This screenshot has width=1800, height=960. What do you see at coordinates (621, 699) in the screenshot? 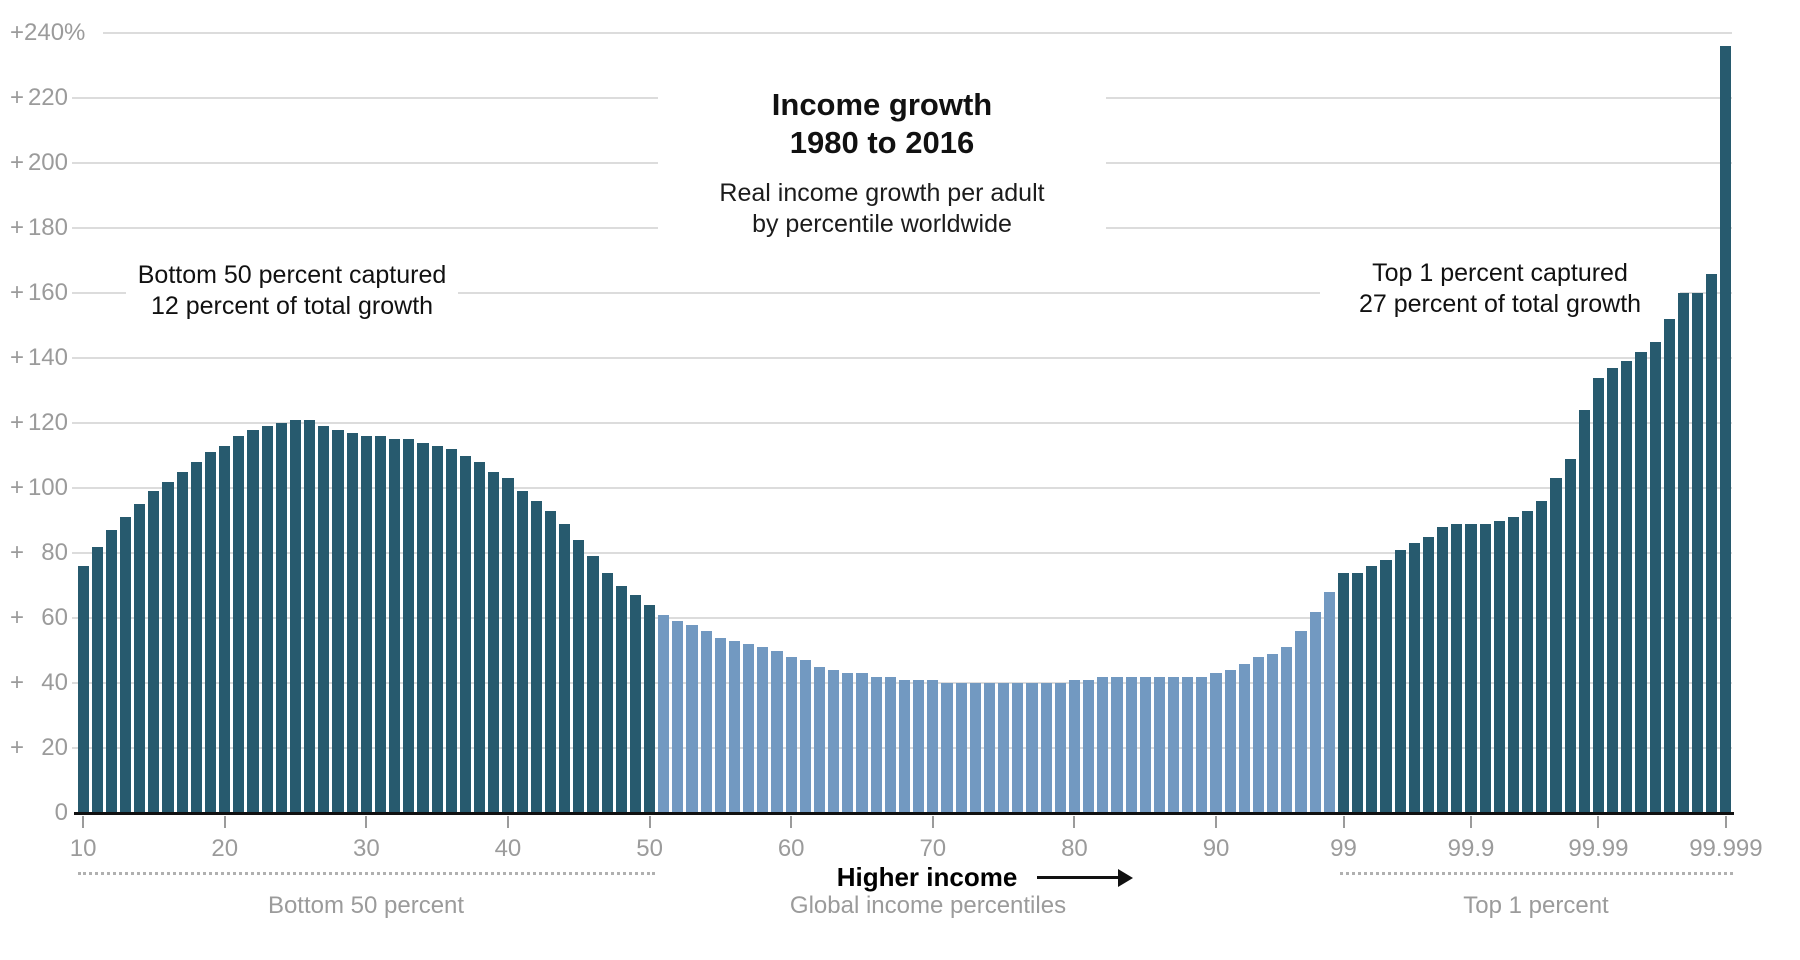
I see `bar-p48` at bounding box center [621, 699].